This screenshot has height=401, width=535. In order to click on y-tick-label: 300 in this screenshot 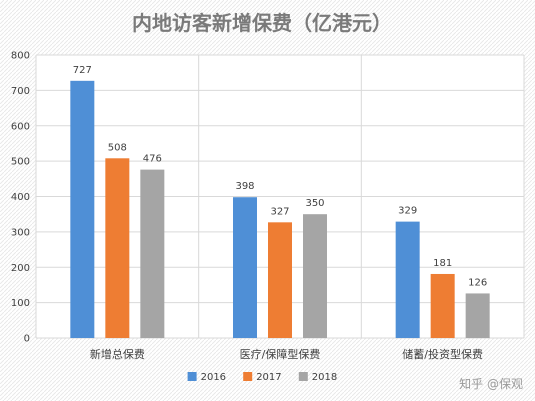, I will do `click(20, 232)`.